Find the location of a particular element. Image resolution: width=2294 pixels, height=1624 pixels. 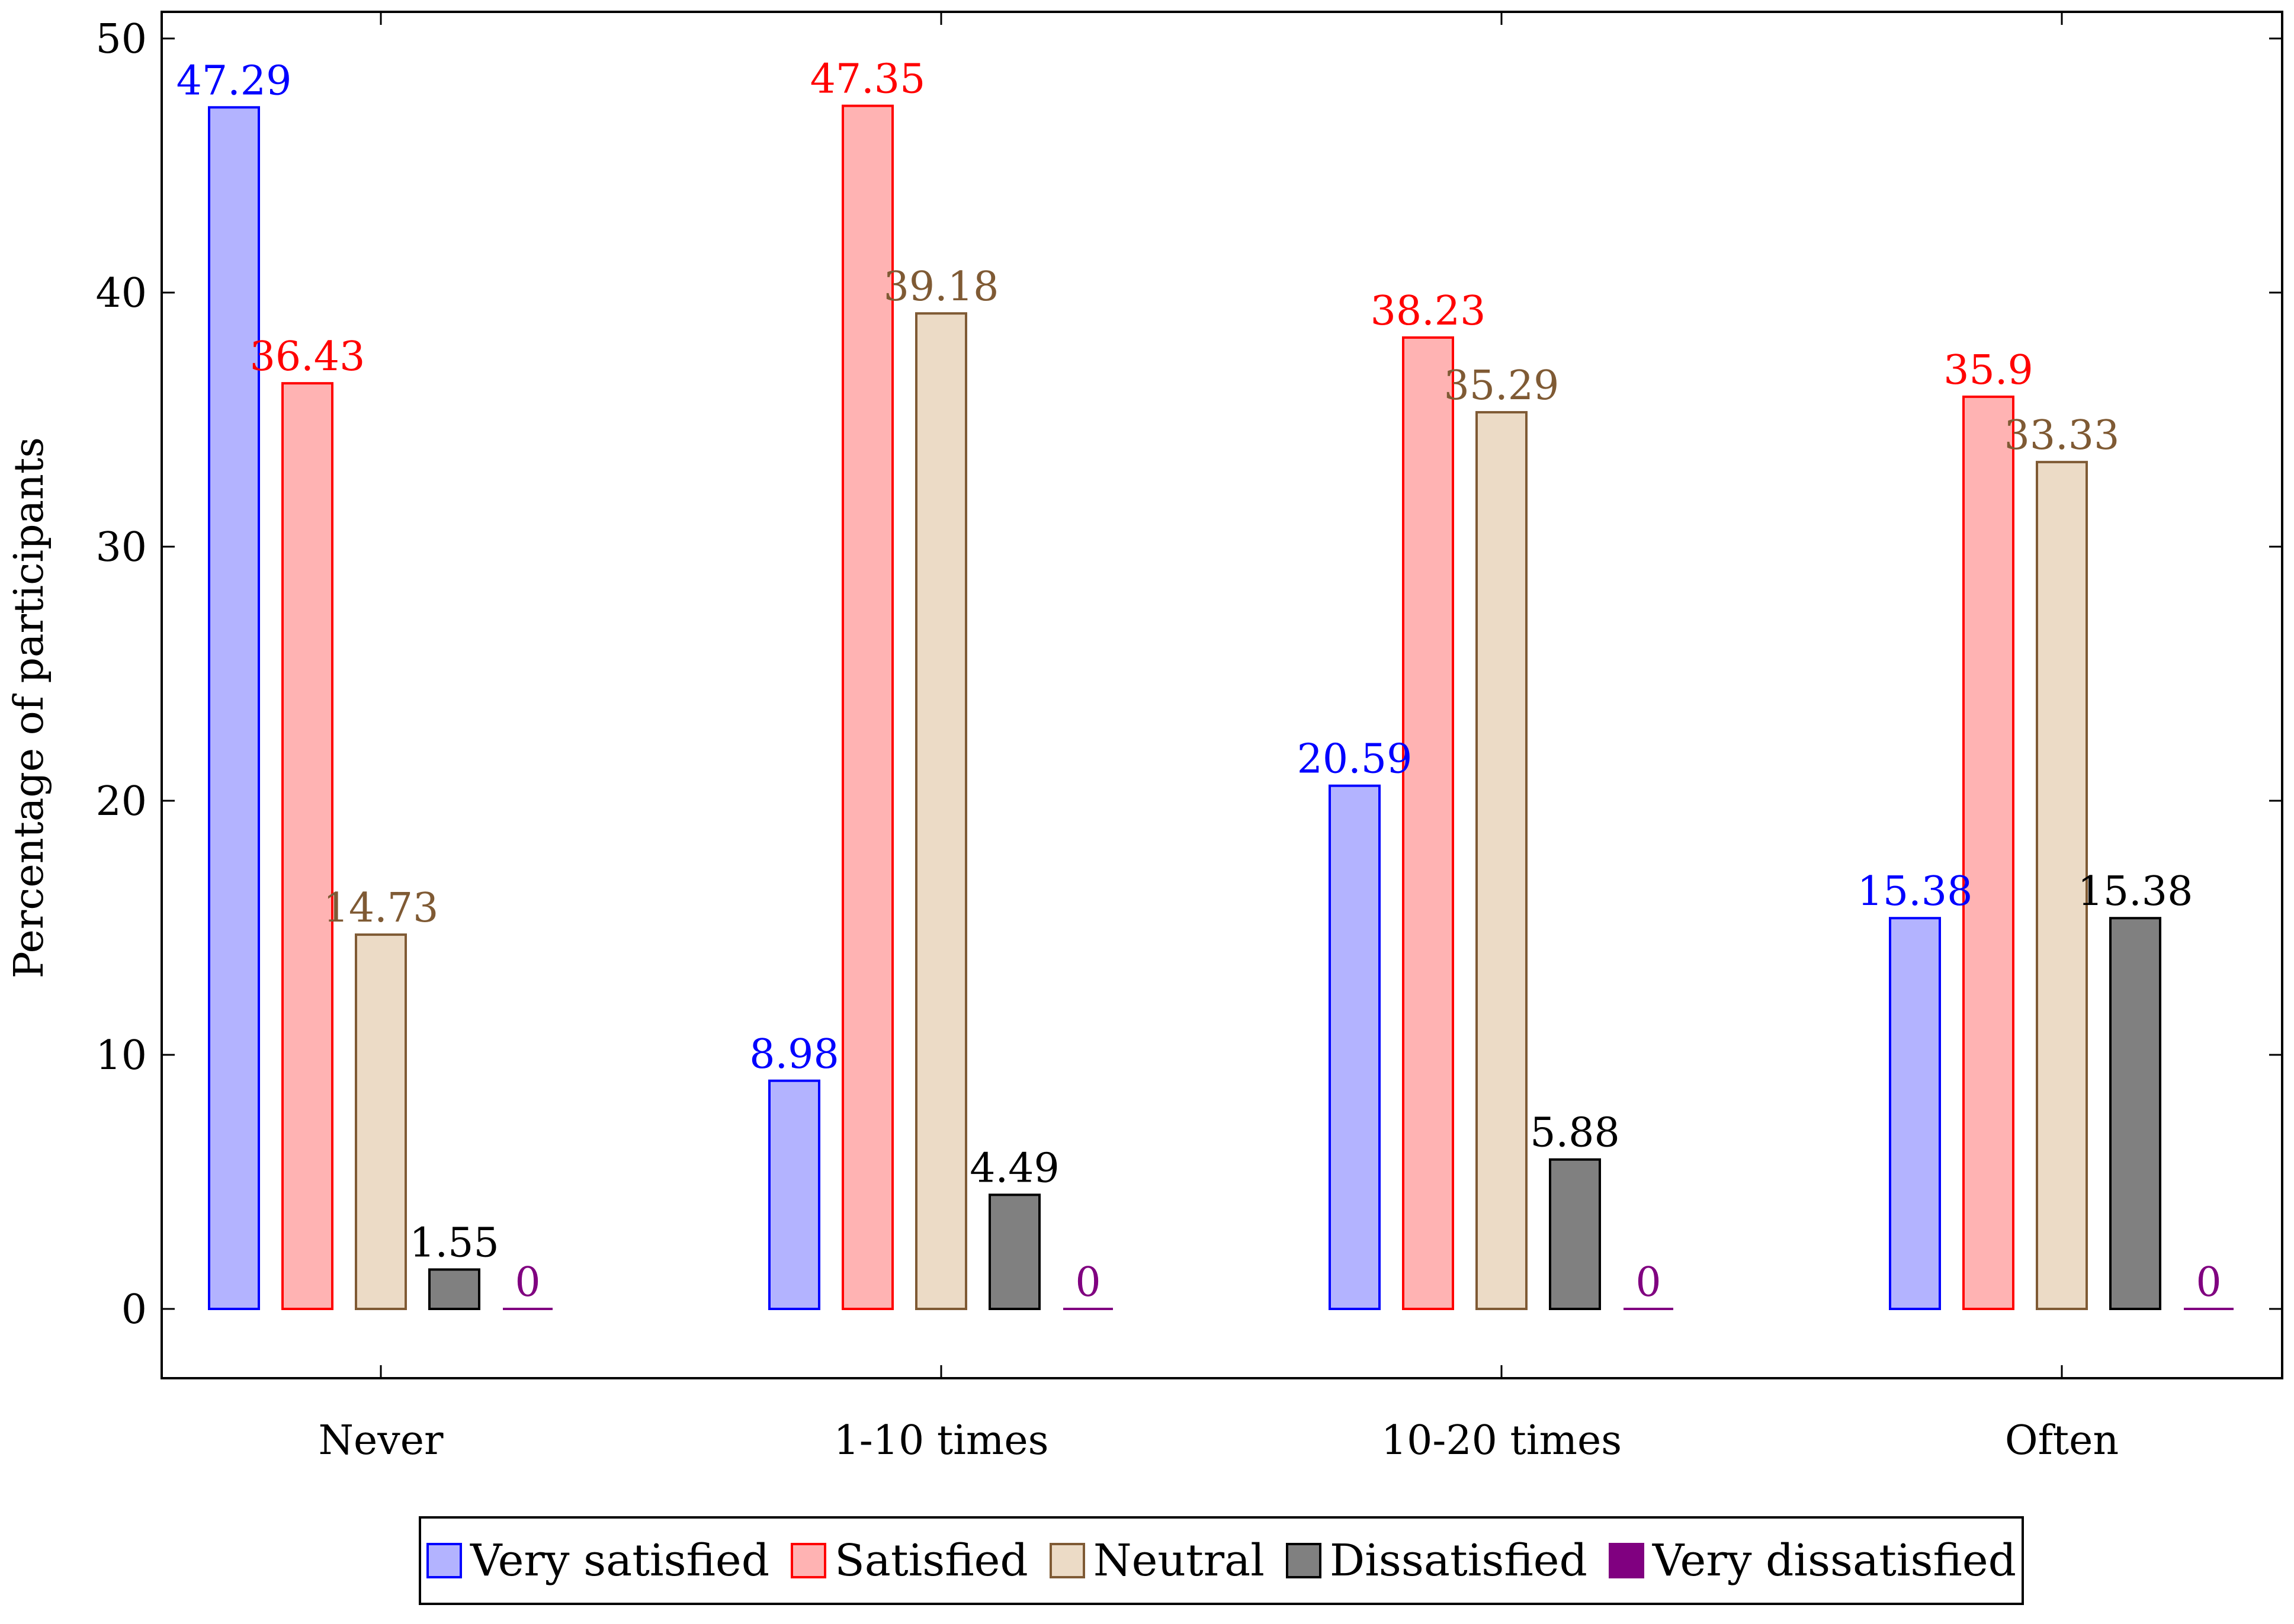

x-tick-label: Never is located at coordinates (381, 1440).